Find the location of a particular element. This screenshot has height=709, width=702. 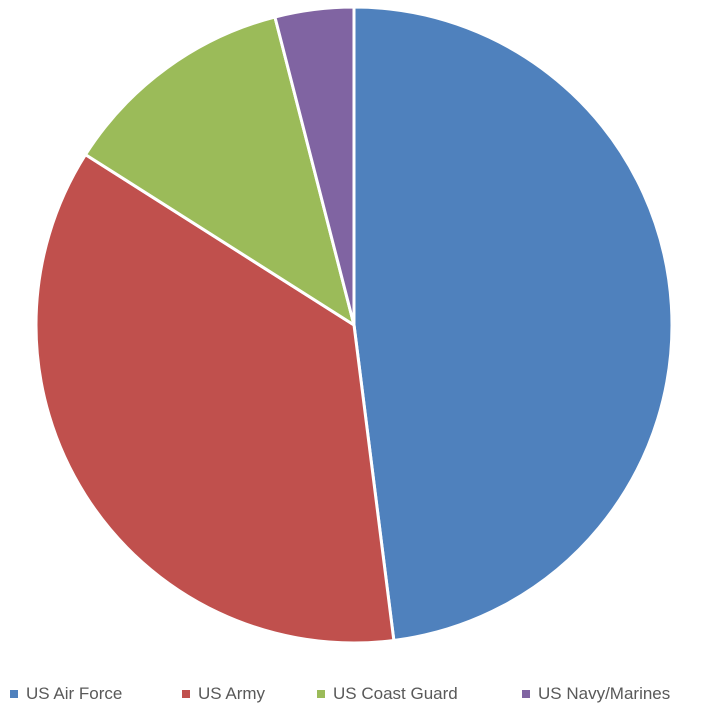

legend-item-us-air-force: US Air Force is located at coordinates (66, 694).